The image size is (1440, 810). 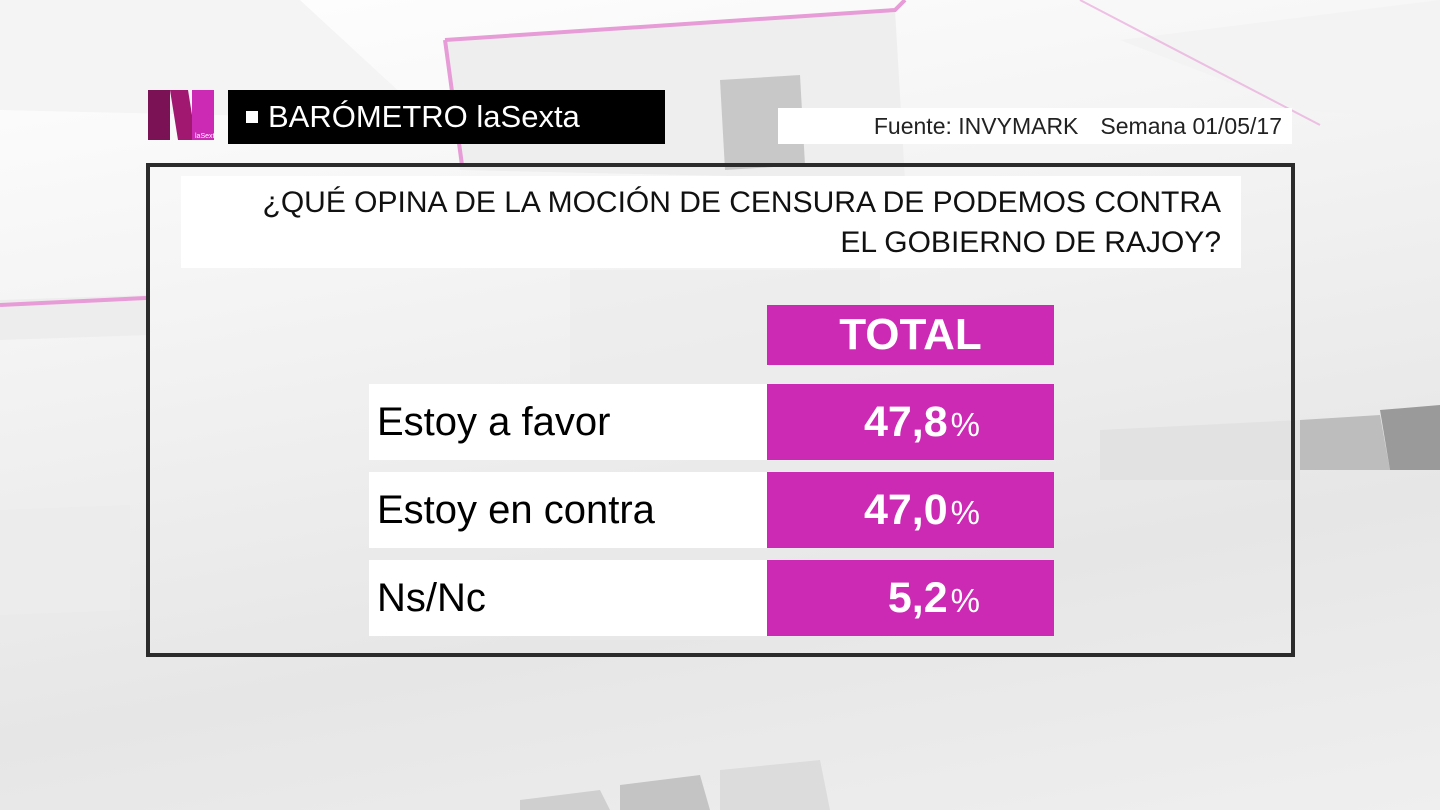 I want to click on source-bar: Fuente: INVYMARK Semana 01/05/17, so click(x=1035, y=126).